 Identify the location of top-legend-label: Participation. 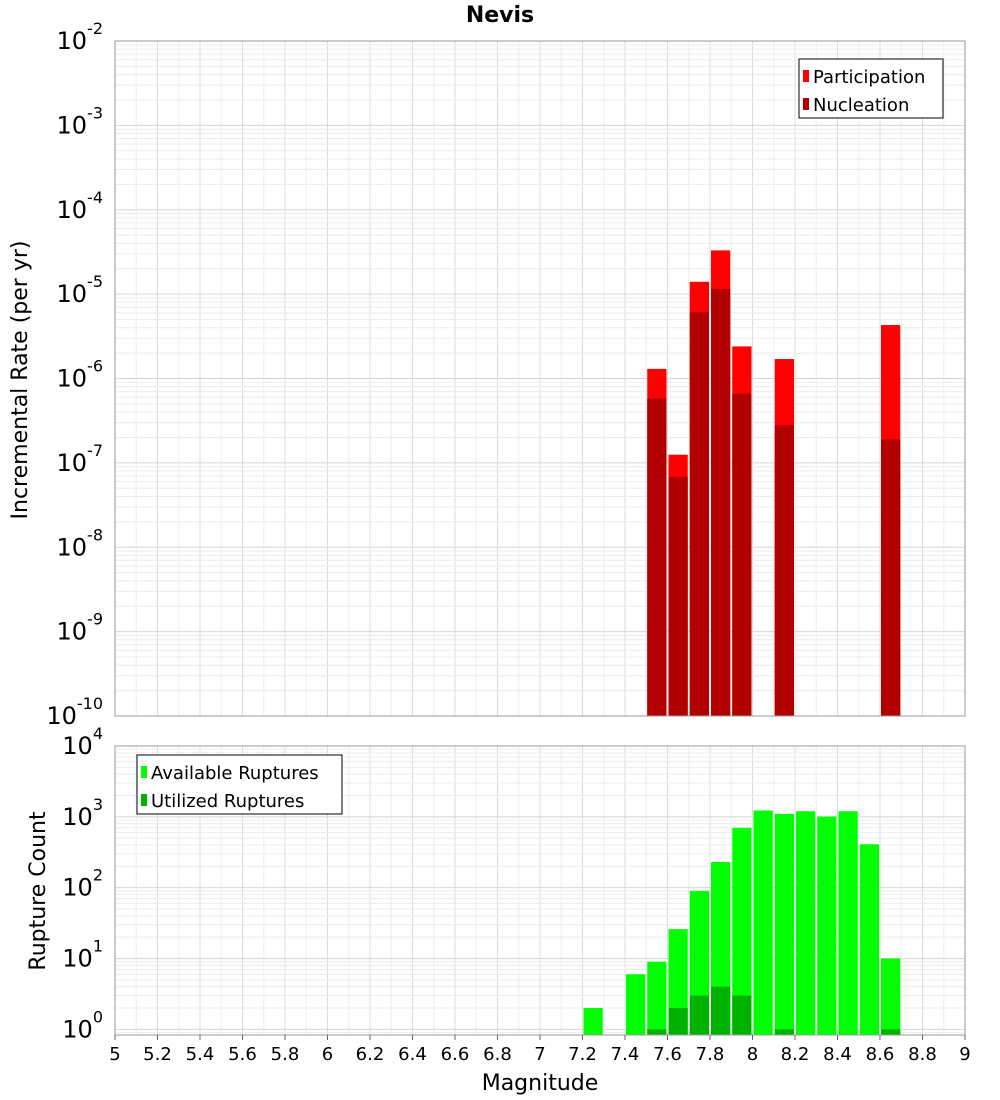
(869, 77).